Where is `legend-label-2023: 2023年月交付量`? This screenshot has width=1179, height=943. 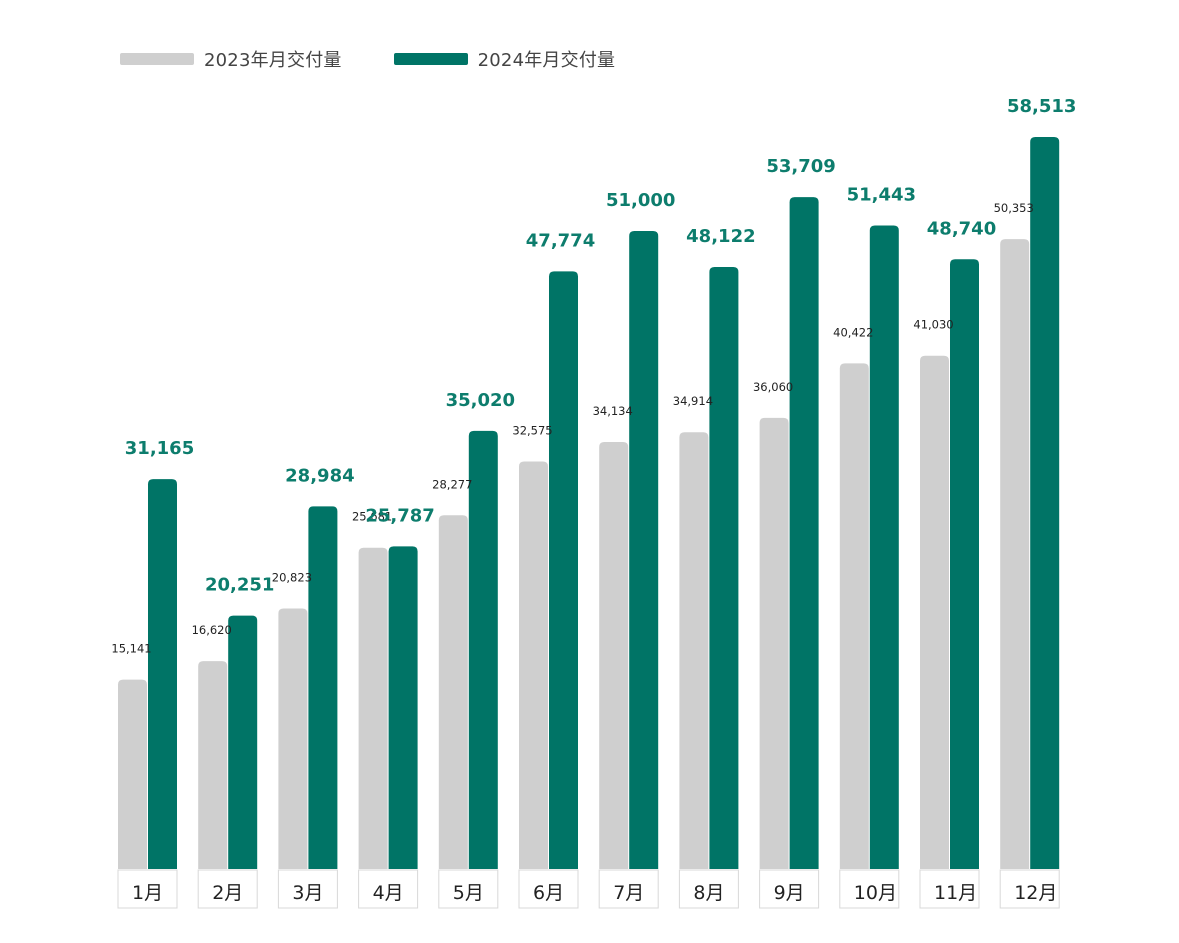
legend-label-2023: 2023年月交付量 is located at coordinates (273, 60).